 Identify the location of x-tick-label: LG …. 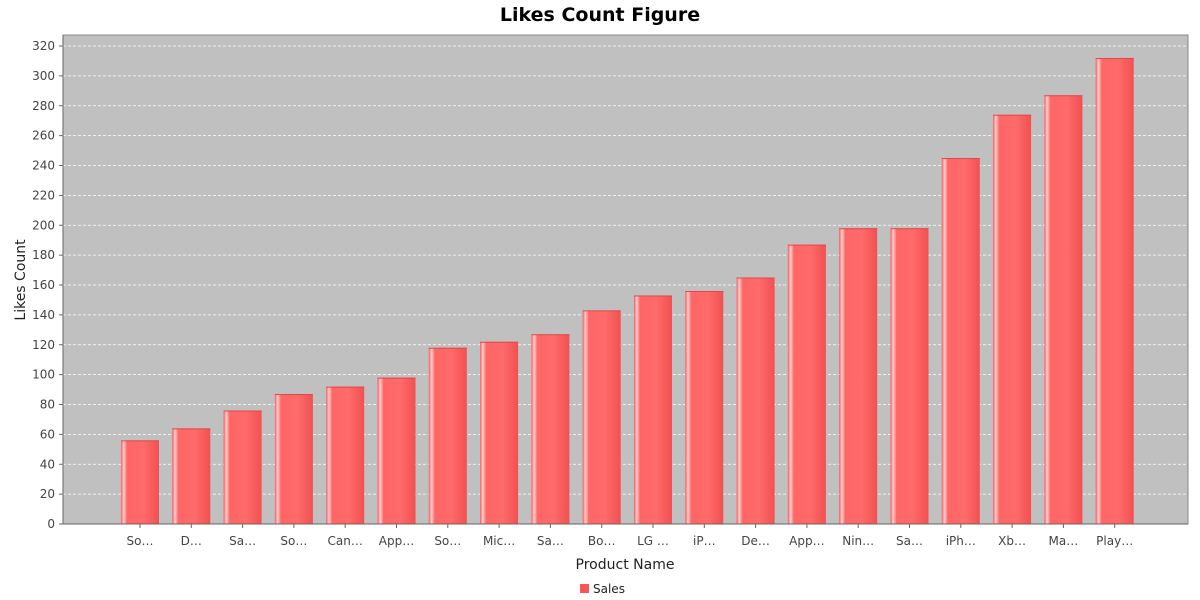
(653, 541).